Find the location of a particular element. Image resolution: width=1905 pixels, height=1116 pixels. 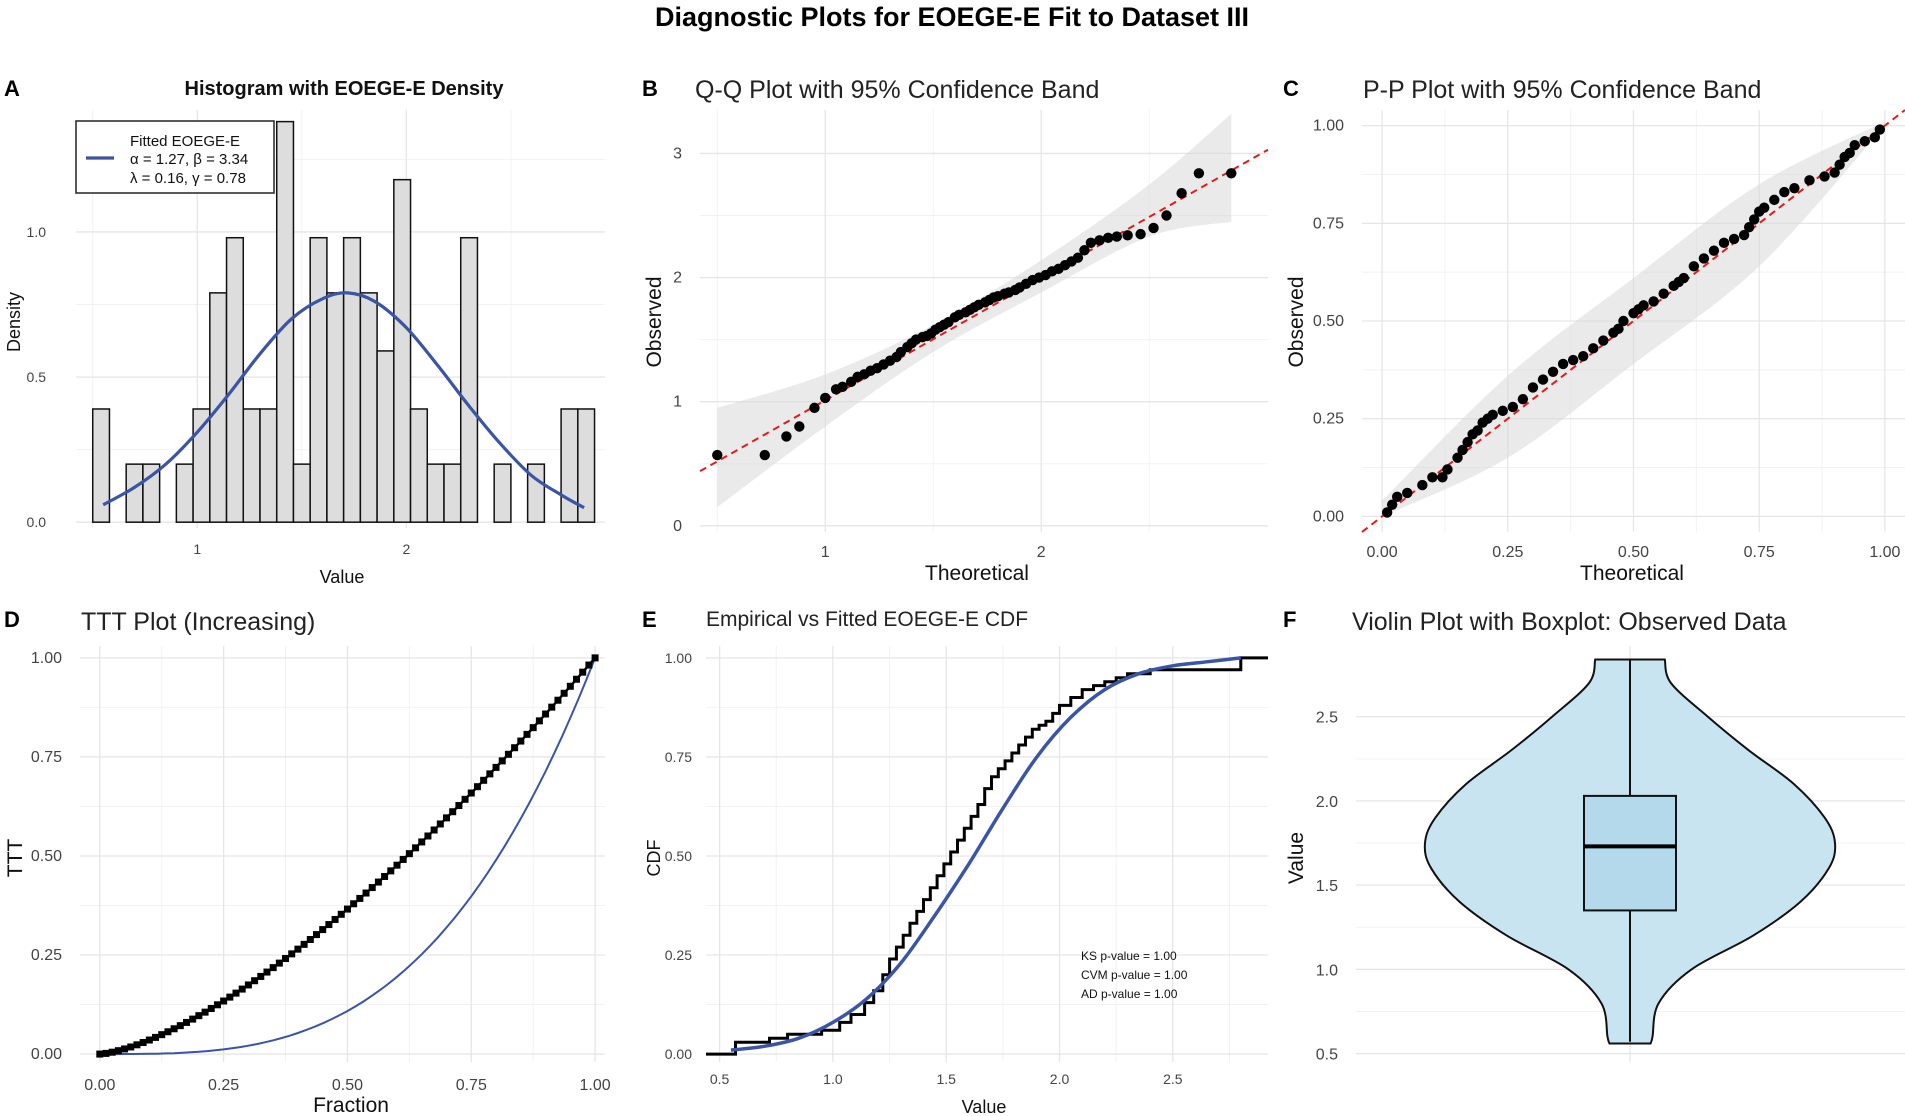

y-tick-label: 3 is located at coordinates (677, 153).